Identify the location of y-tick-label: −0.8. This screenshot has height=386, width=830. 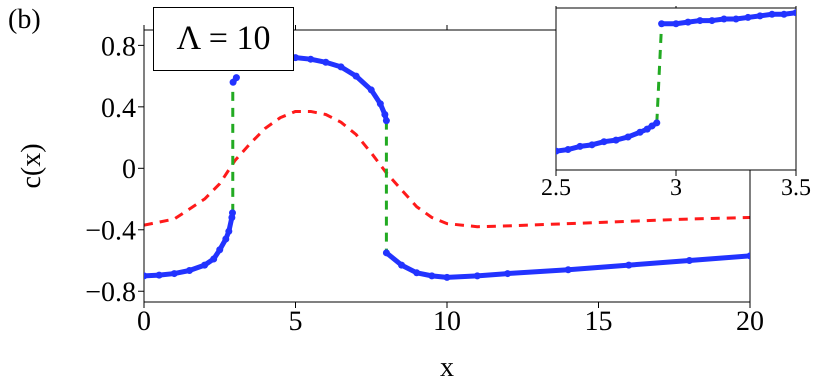
(110, 292).